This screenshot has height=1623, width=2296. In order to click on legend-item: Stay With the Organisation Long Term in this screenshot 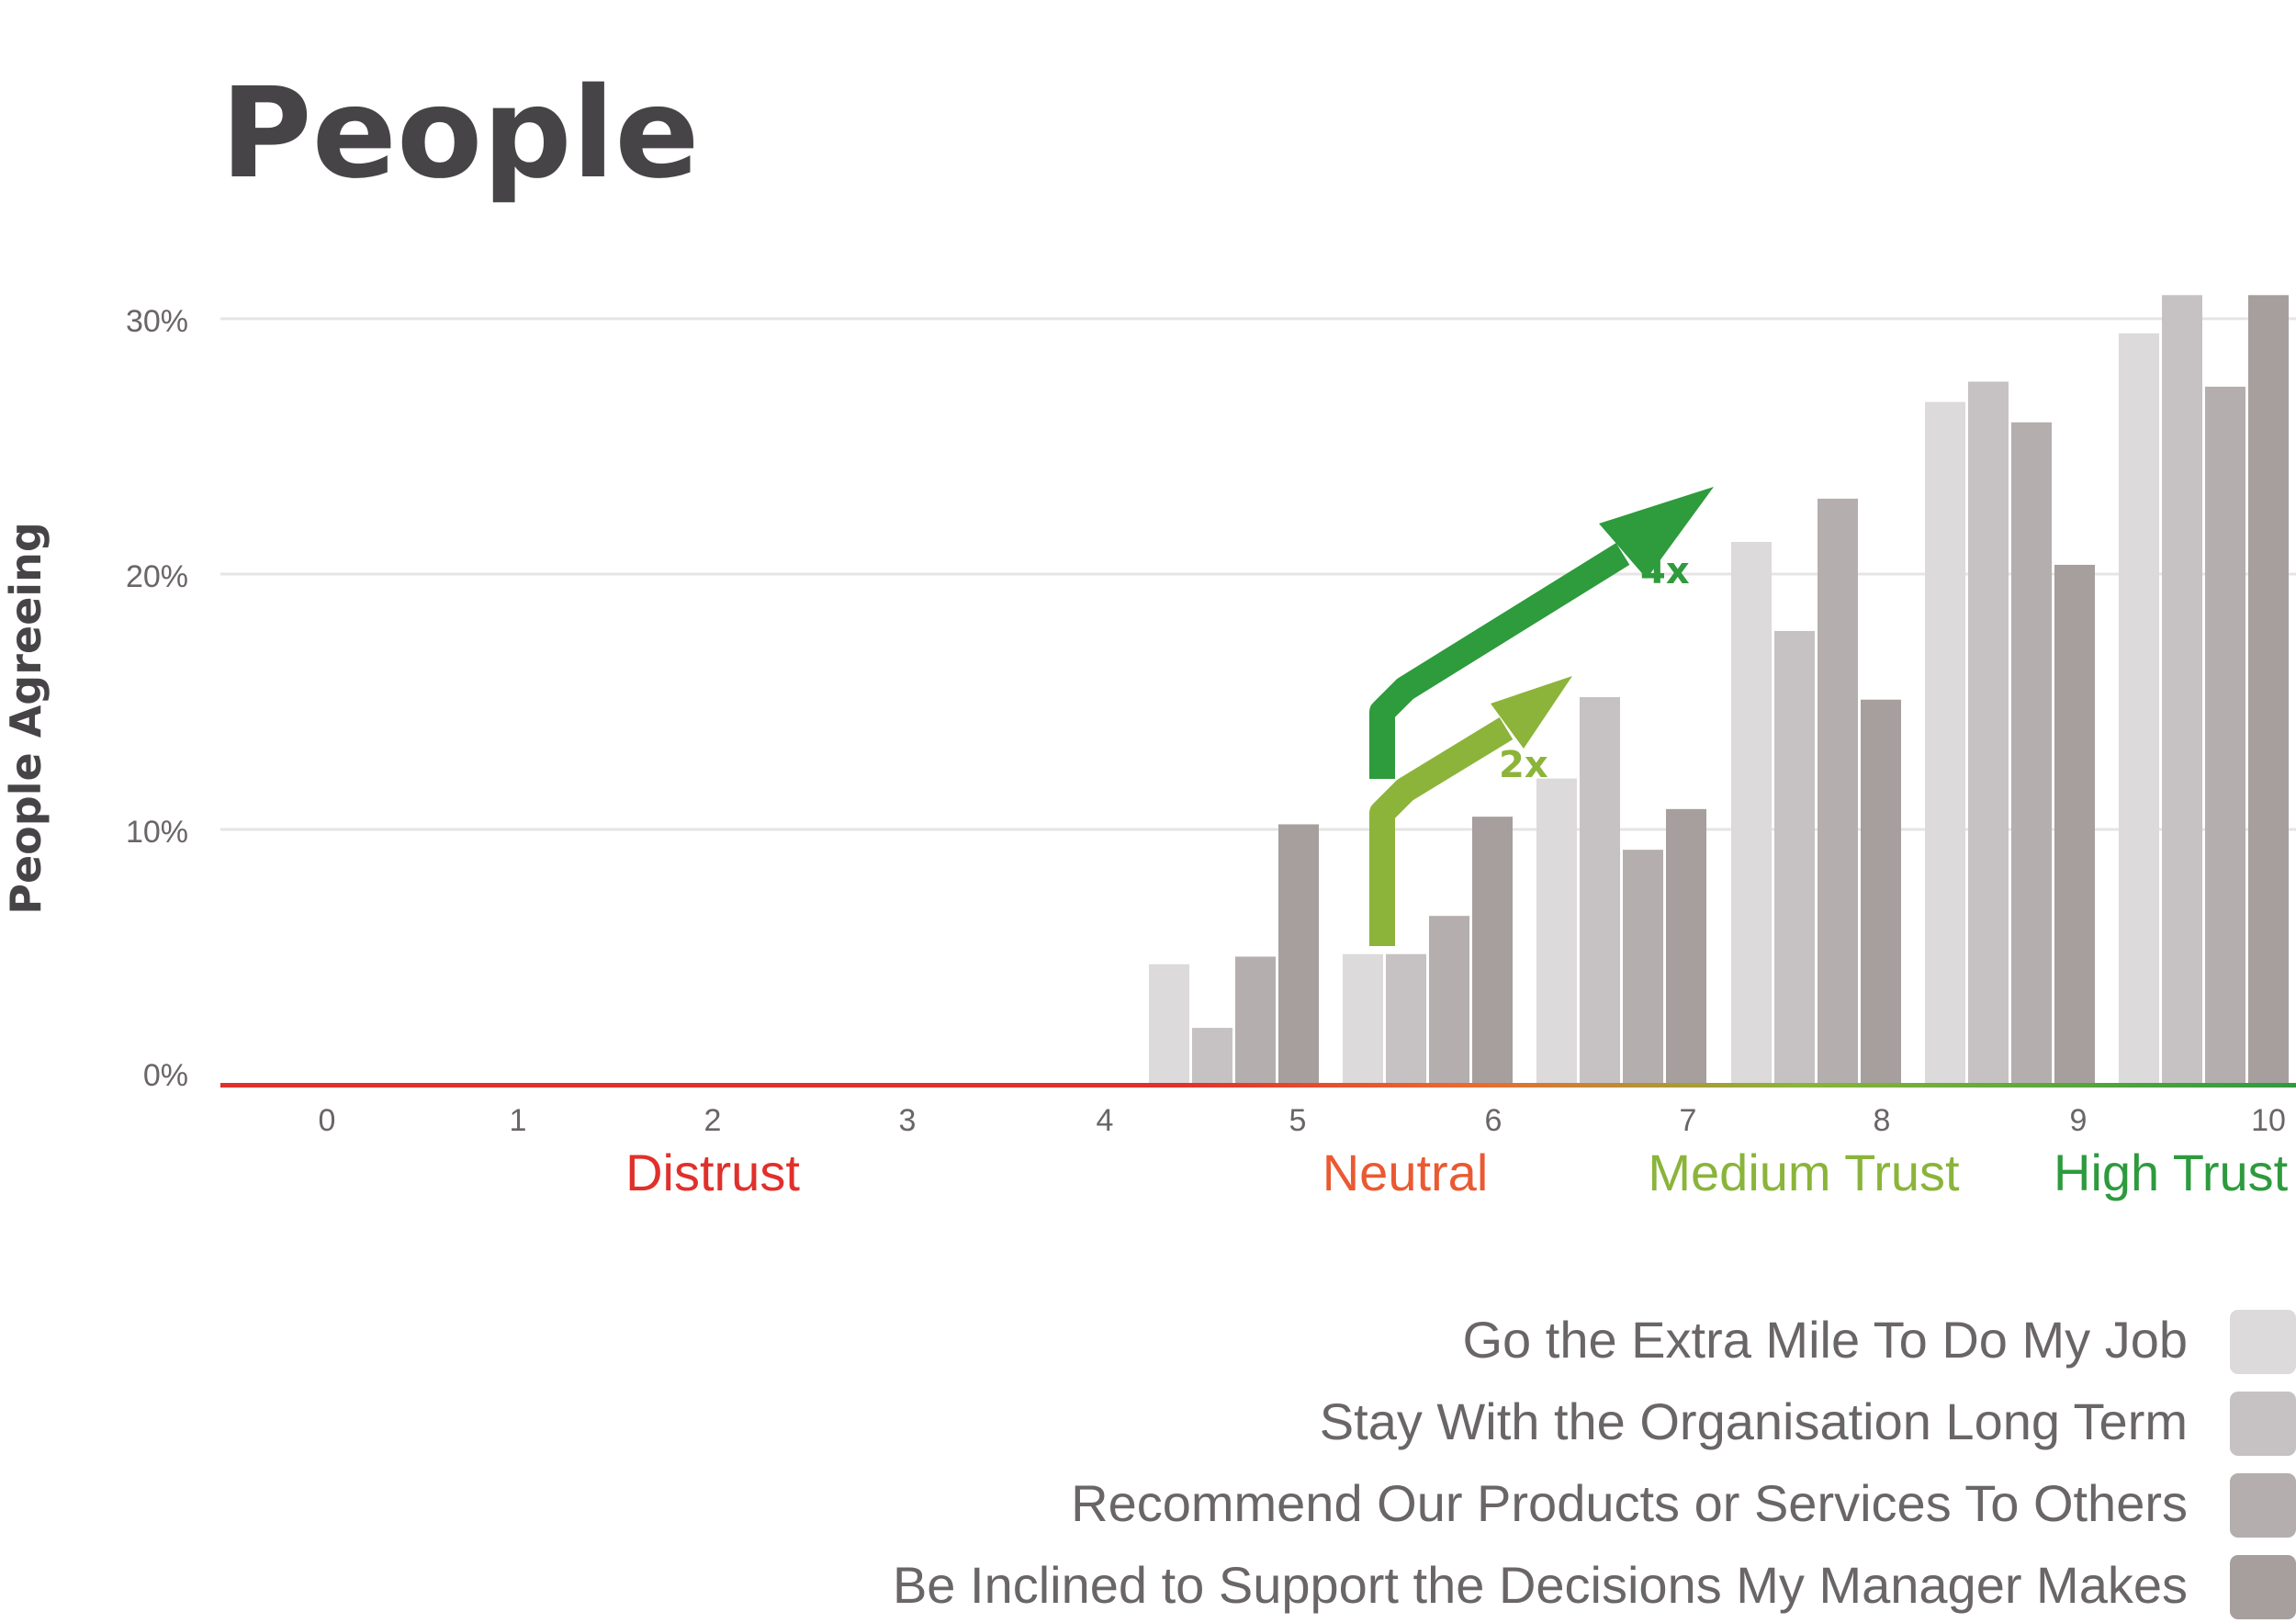, I will do `click(1808, 1424)`.